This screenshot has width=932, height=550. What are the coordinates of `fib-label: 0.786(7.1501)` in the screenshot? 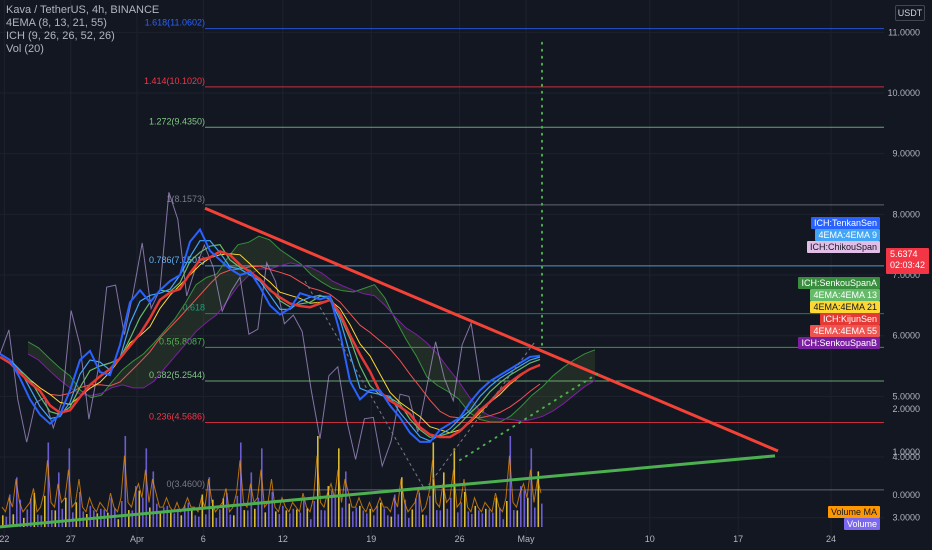 It's located at (177, 260).